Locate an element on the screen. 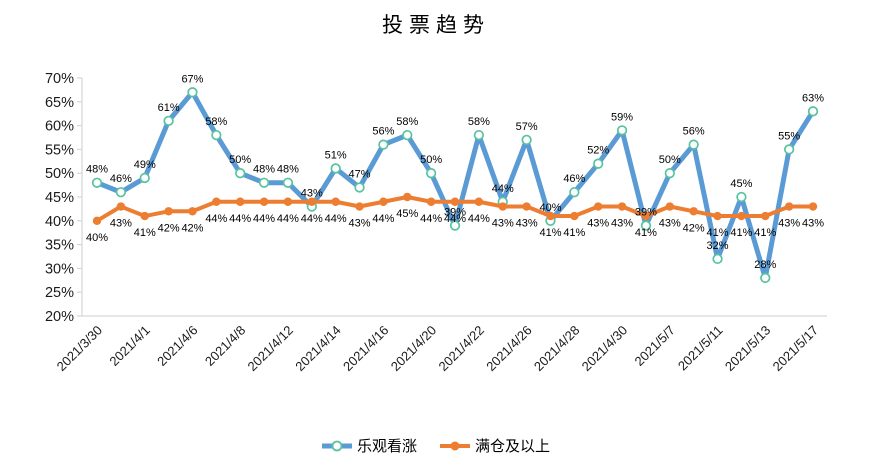  x-tick-label: 2021/4/12 is located at coordinates (271, 349).